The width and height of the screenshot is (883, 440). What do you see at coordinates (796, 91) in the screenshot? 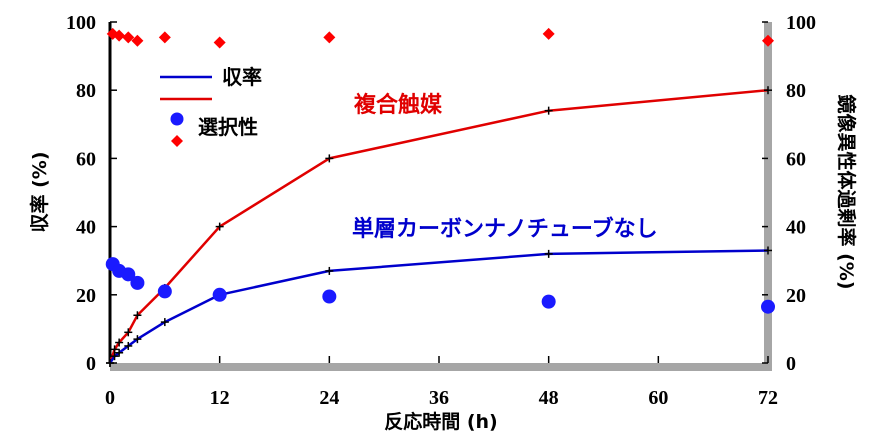
I see `y-tick-label-right: 80` at bounding box center [796, 91].